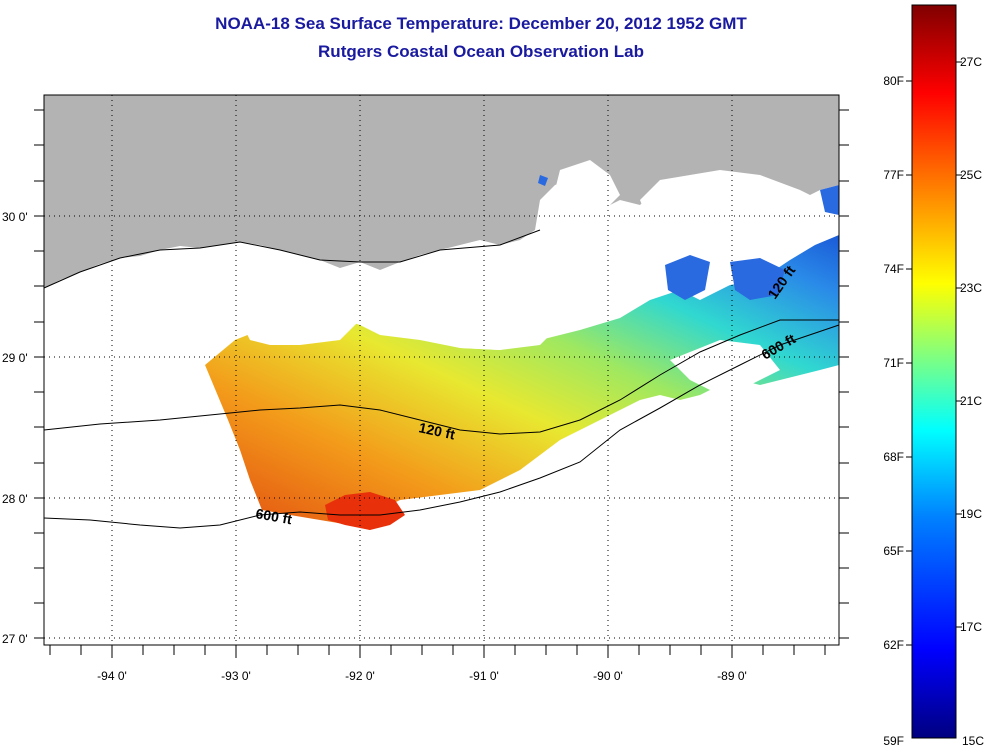  What do you see at coordinates (893, 645) in the screenshot?
I see `colorbar-f-label: 62F` at bounding box center [893, 645].